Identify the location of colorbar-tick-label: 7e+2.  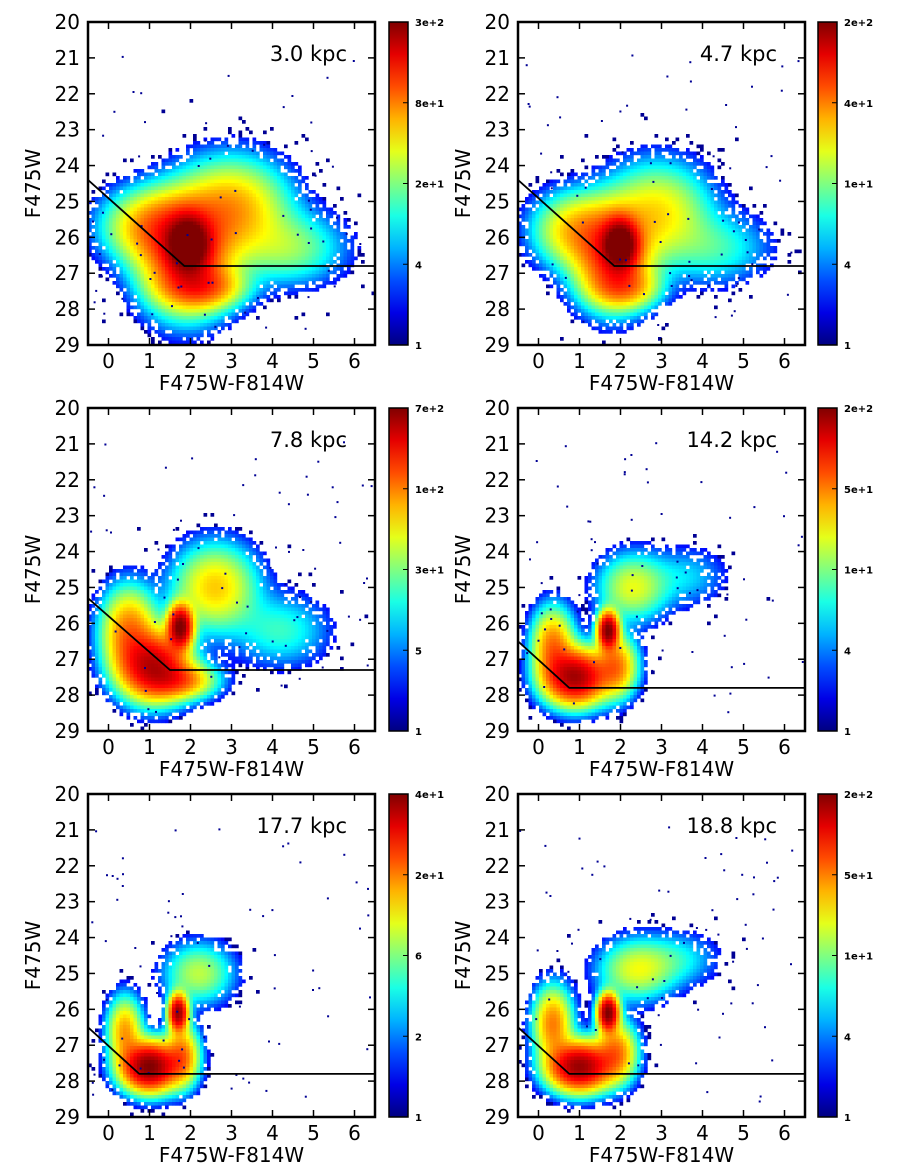
(429, 409).